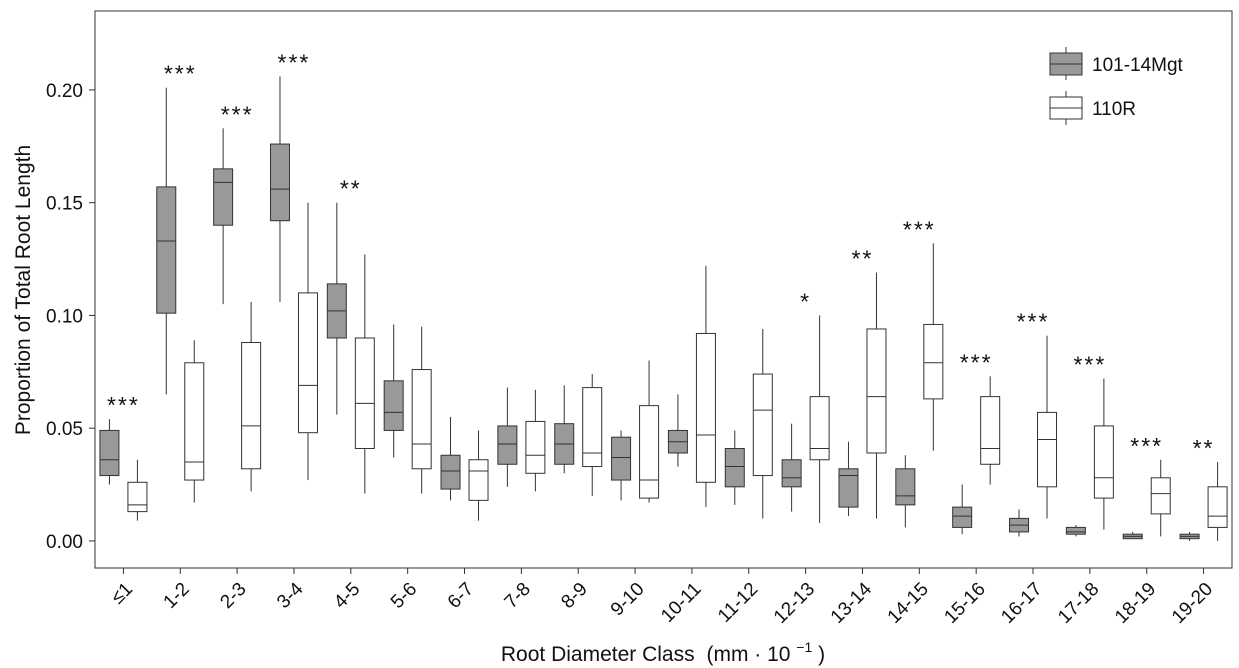 This screenshot has height=668, width=1239. I want to click on significance-3-4: ***, so click(294, 62).